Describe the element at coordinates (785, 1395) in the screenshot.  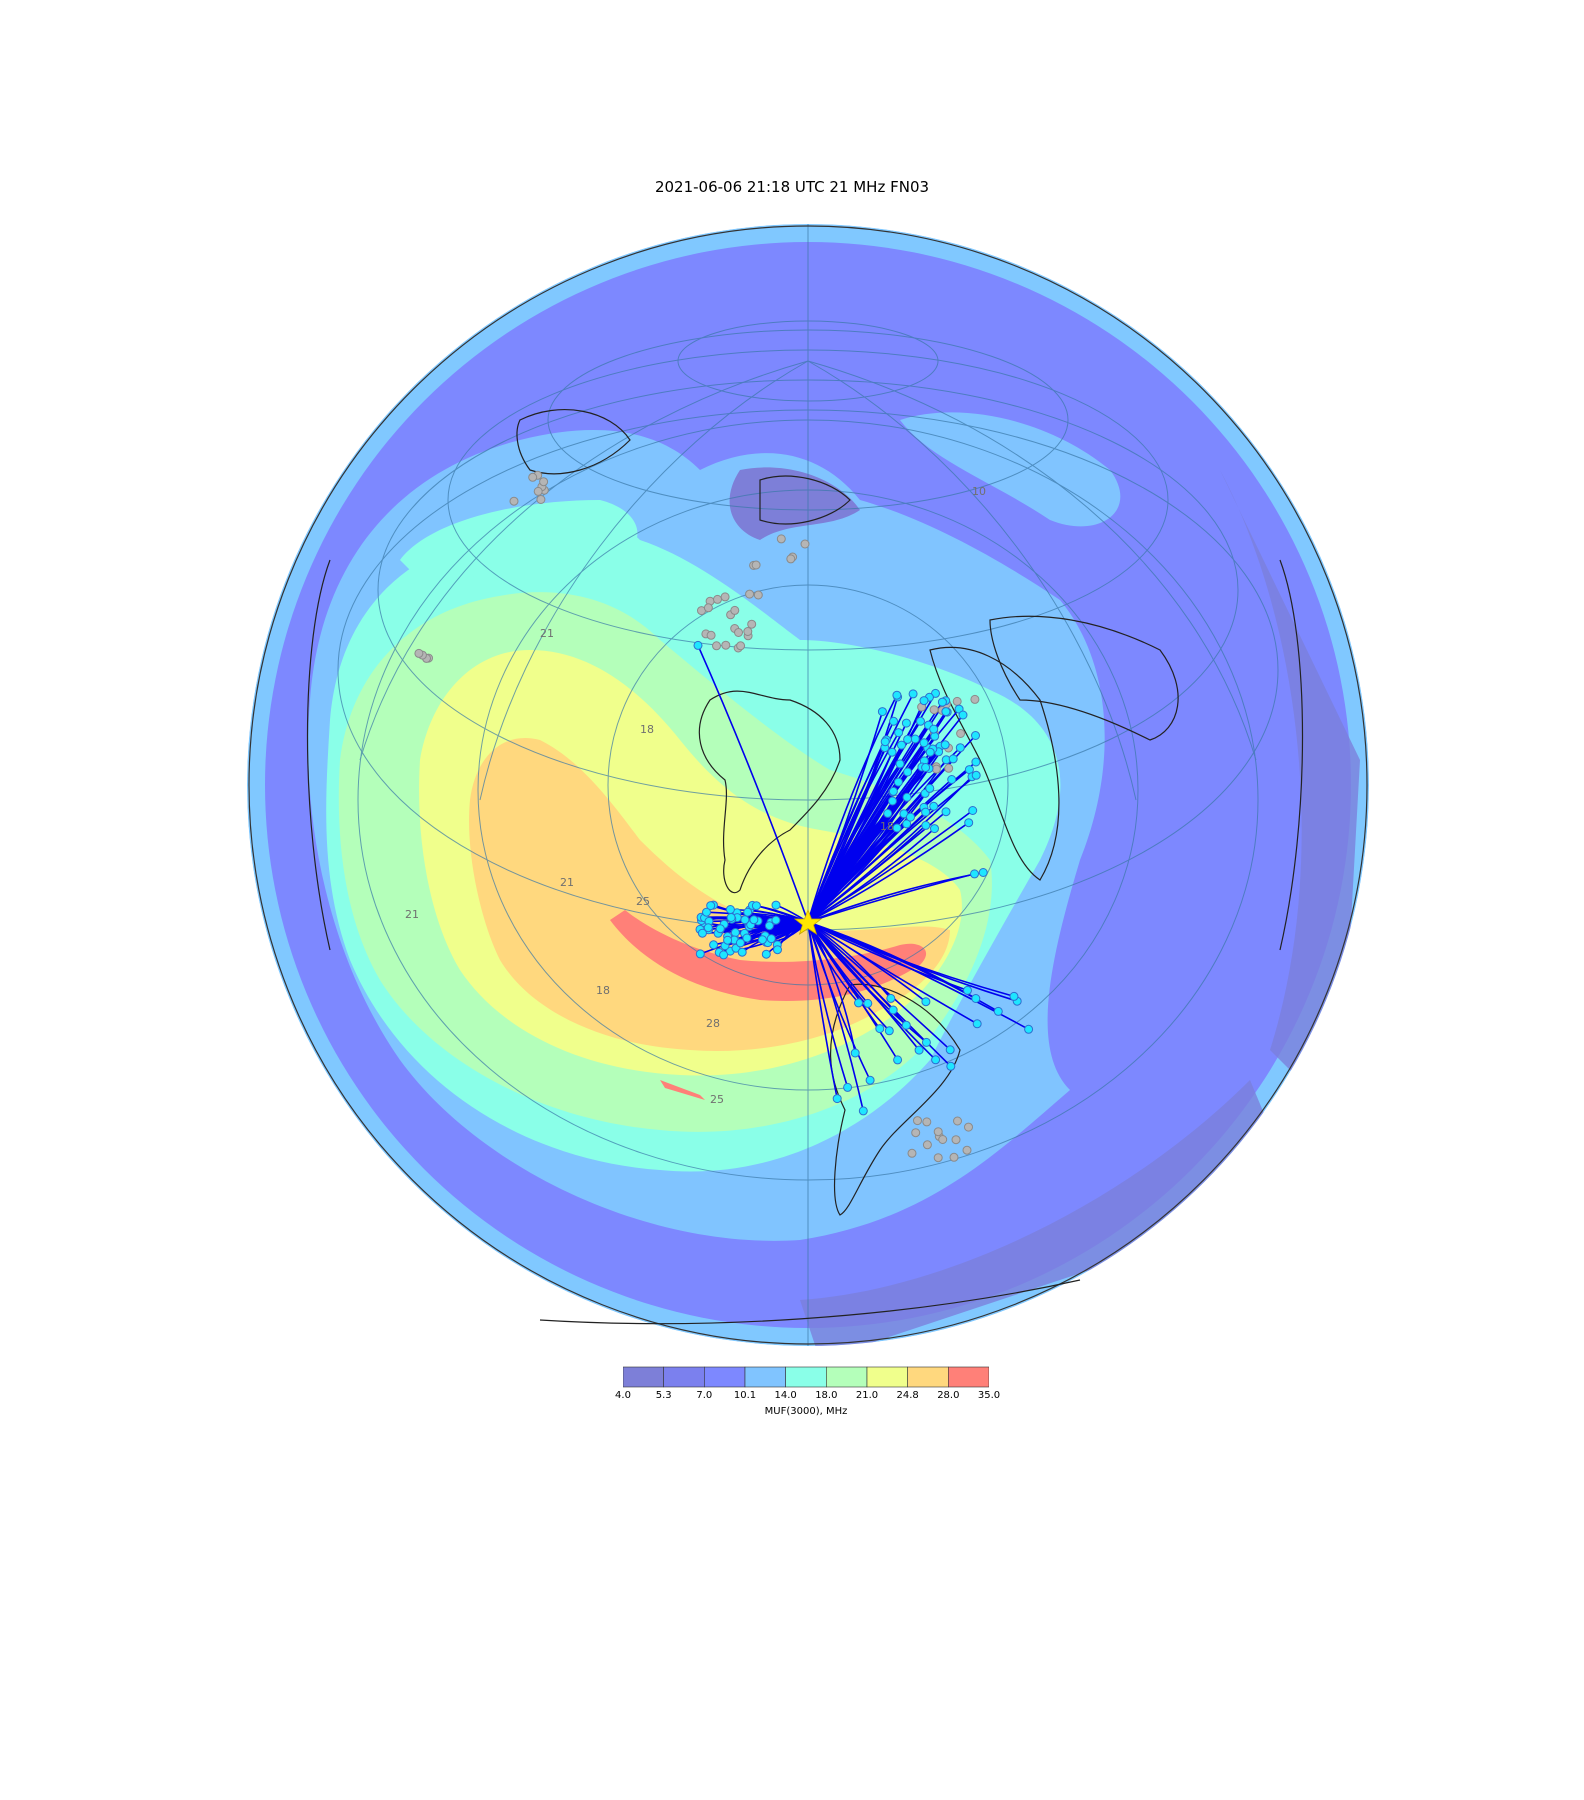
I see `colorbar-tick-label: 14.0` at that location.